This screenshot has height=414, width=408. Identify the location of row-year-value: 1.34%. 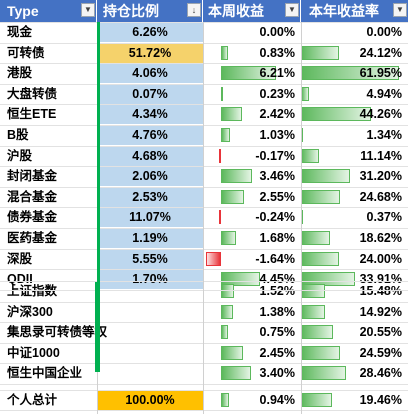
(384, 135).